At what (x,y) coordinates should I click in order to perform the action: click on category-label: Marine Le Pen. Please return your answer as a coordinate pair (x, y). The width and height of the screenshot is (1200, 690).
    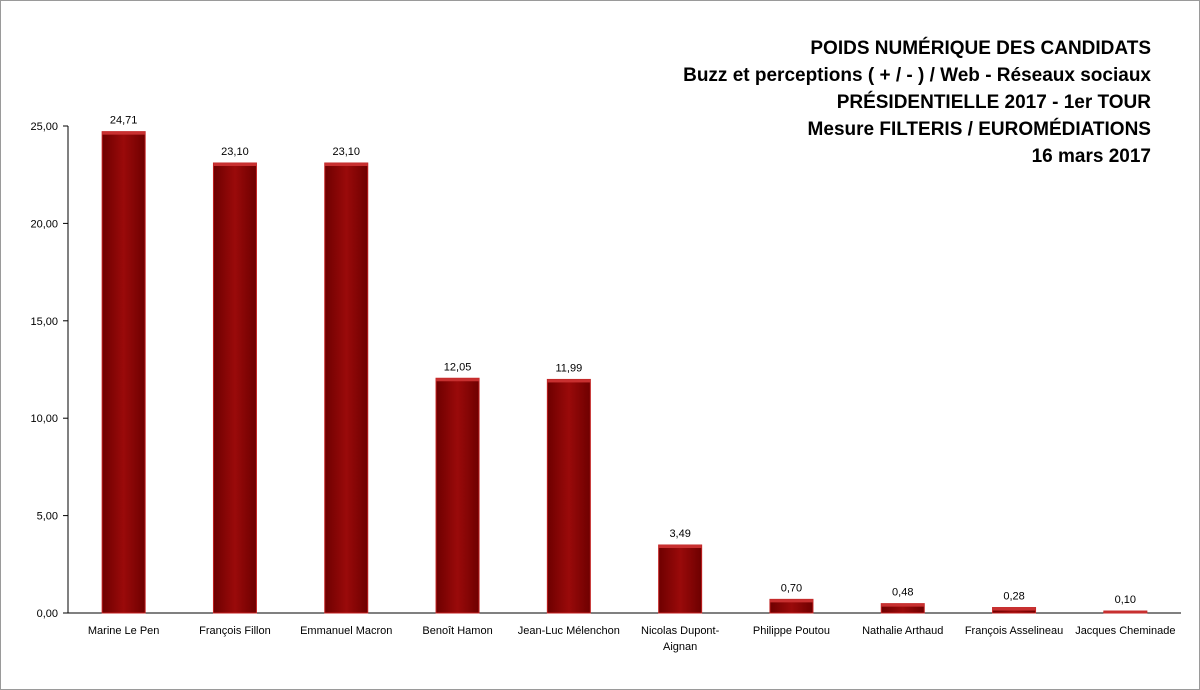
    Looking at the image, I should click on (124, 631).